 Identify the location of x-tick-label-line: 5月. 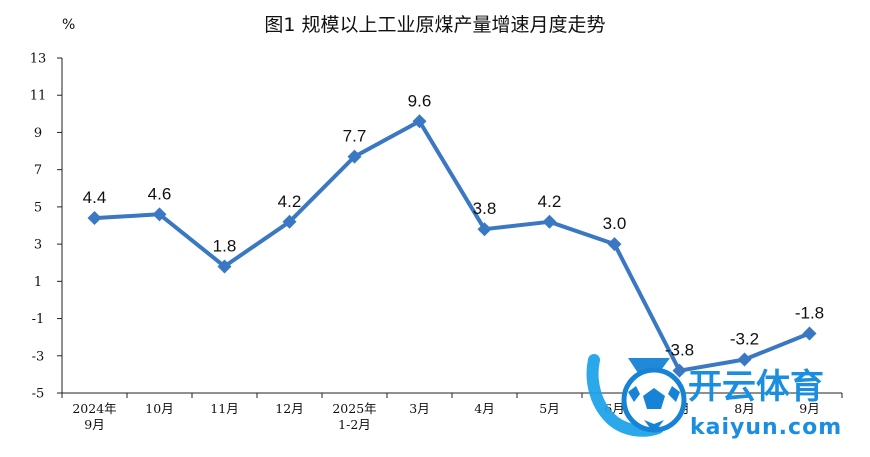
(549, 408).